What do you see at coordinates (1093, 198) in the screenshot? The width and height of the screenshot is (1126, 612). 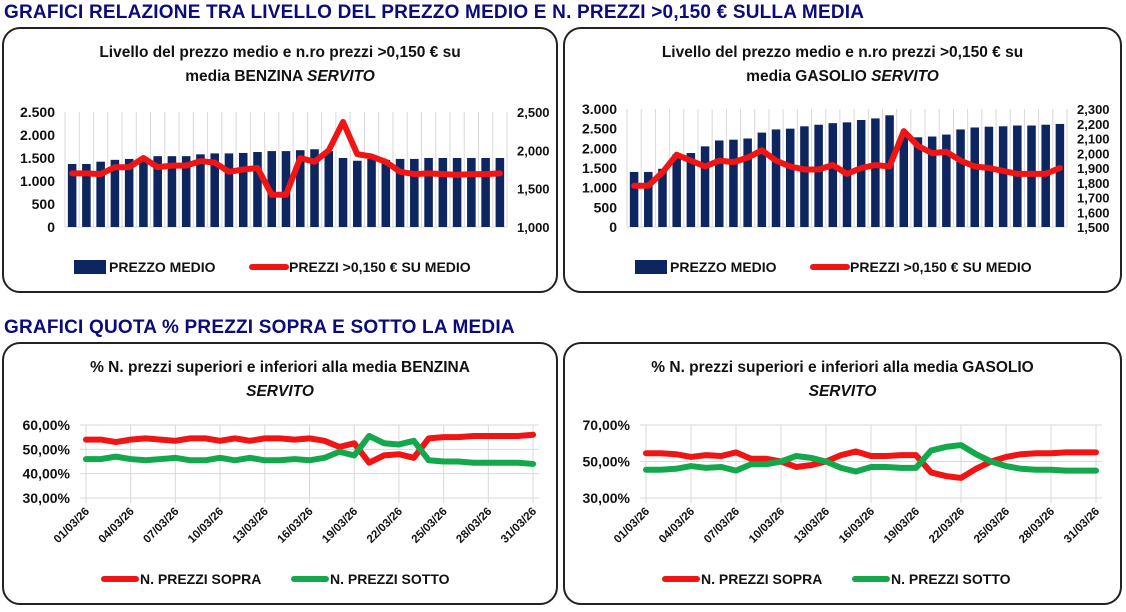 I see `y2-tick-label: 1,700` at bounding box center [1093, 198].